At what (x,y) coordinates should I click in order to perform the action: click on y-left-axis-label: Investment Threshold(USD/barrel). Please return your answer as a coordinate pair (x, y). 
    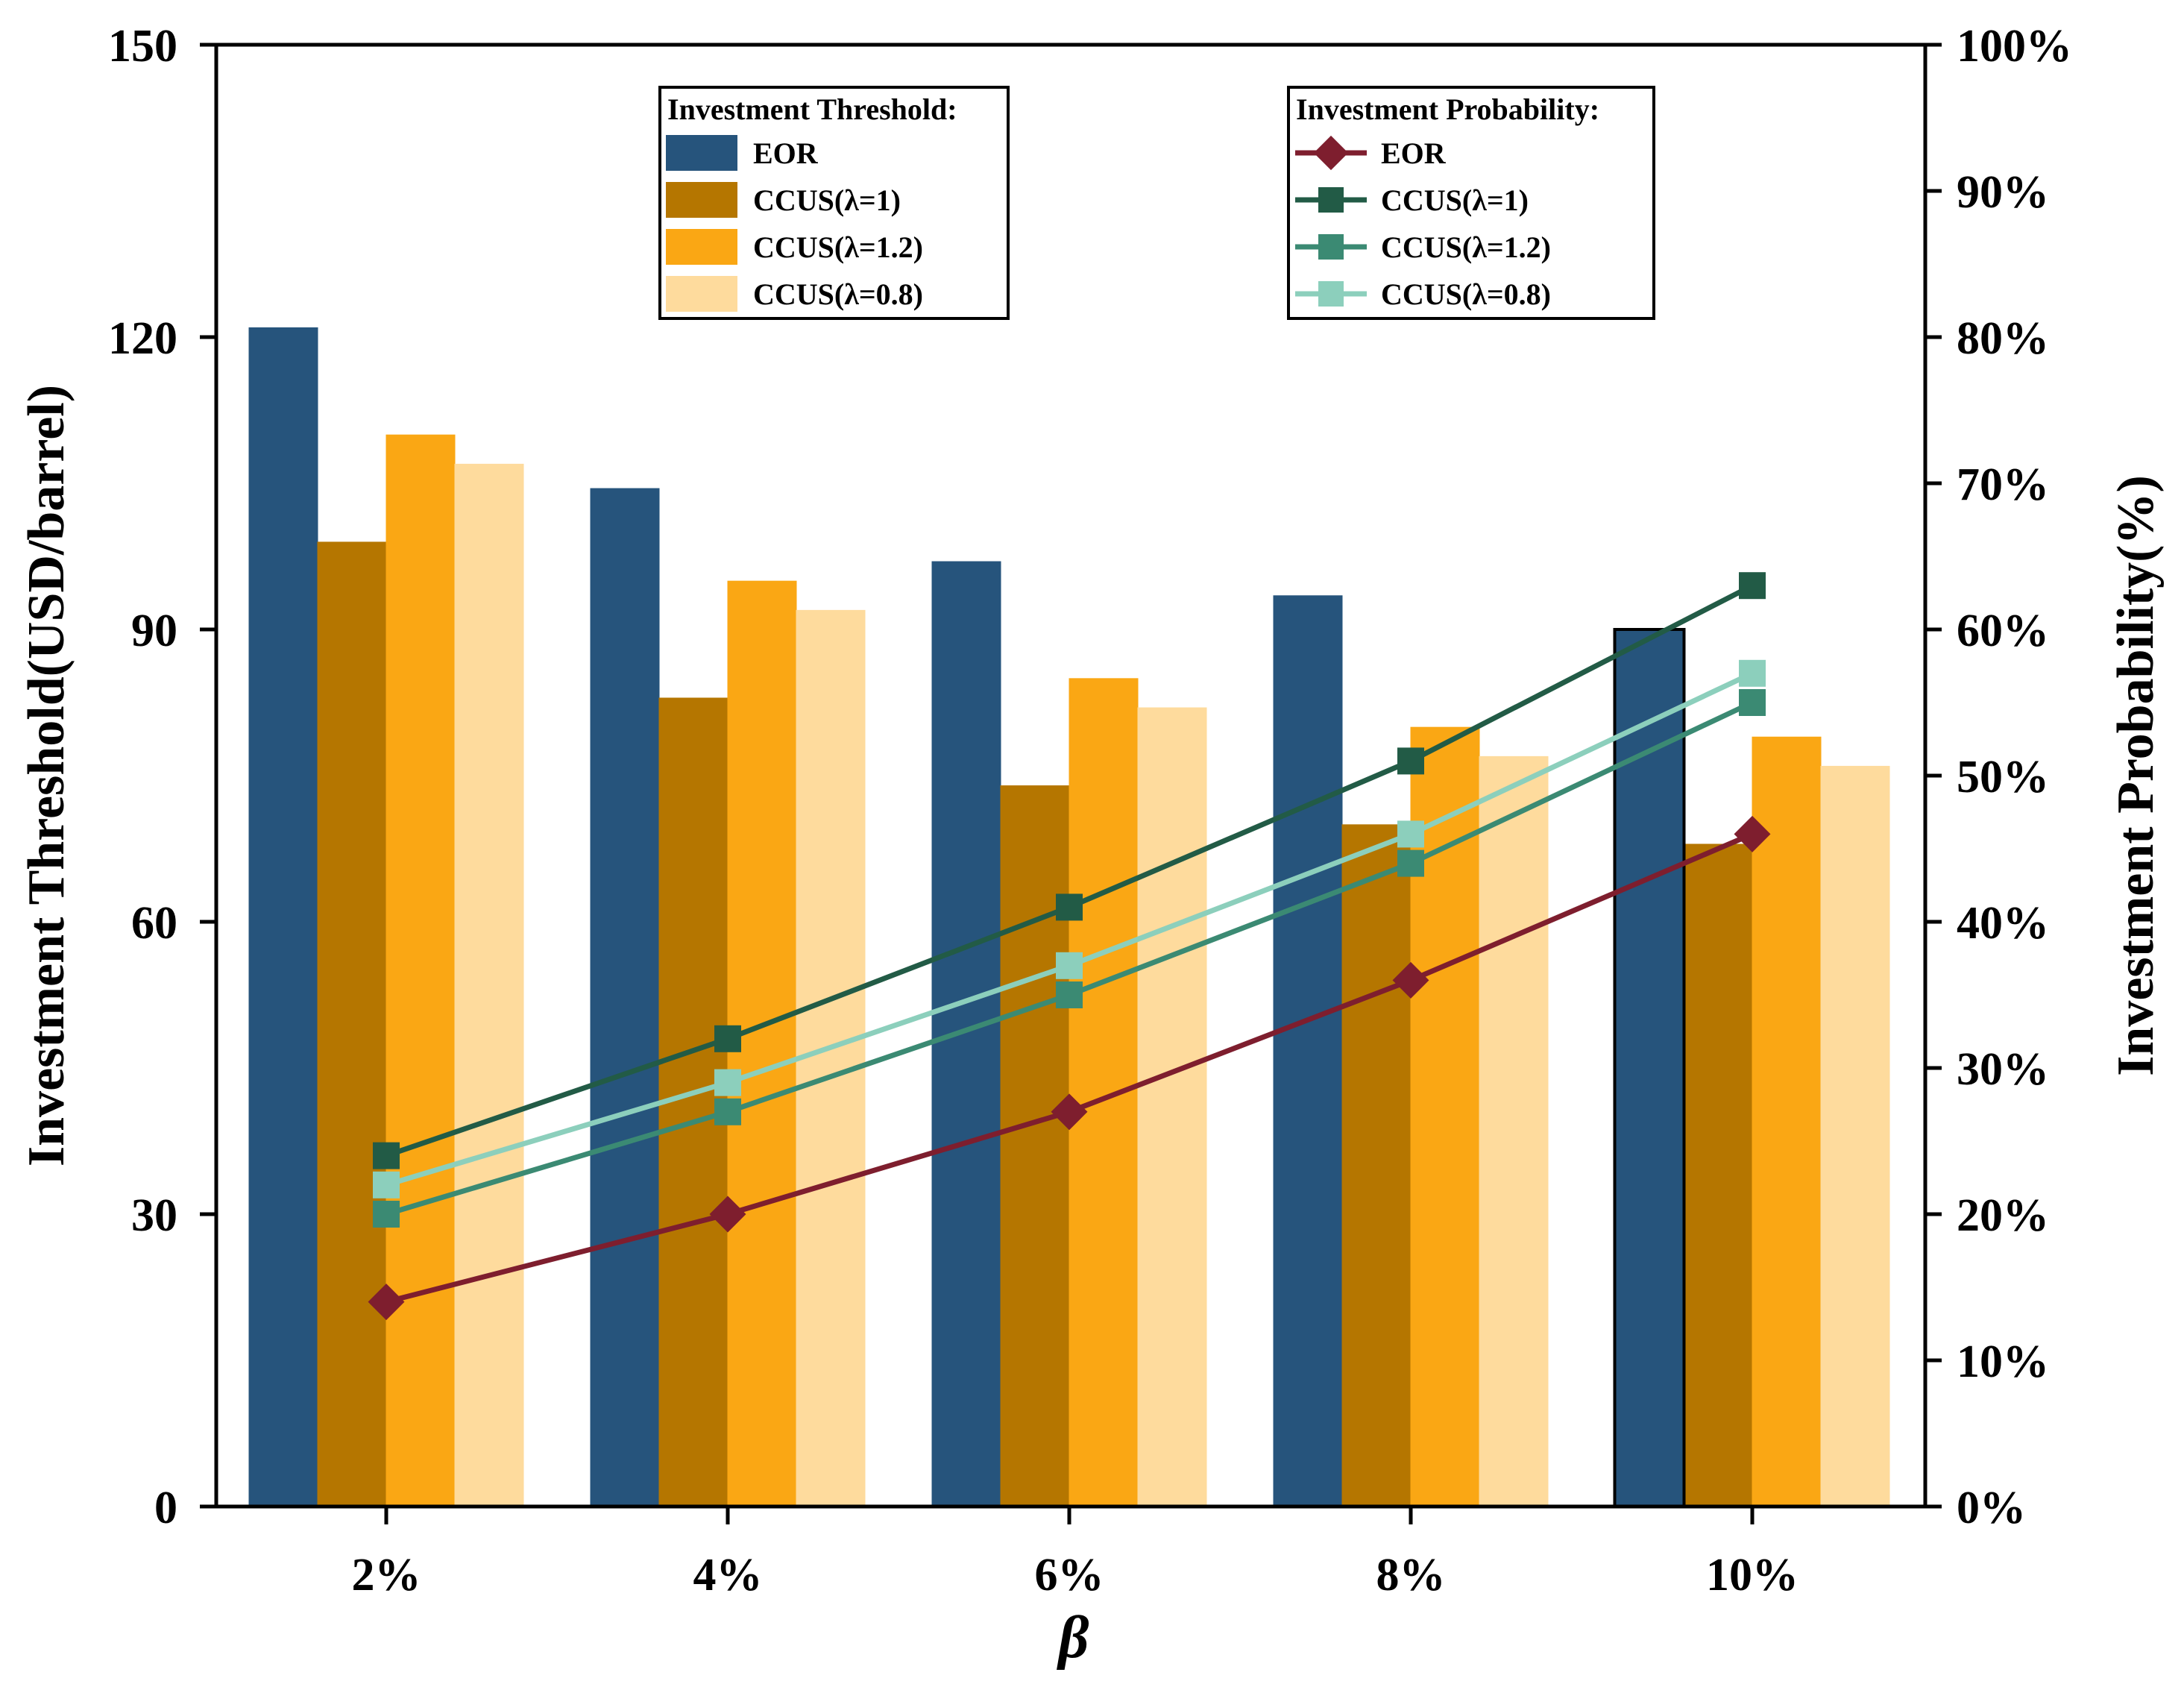
    Looking at the image, I should click on (46, 775).